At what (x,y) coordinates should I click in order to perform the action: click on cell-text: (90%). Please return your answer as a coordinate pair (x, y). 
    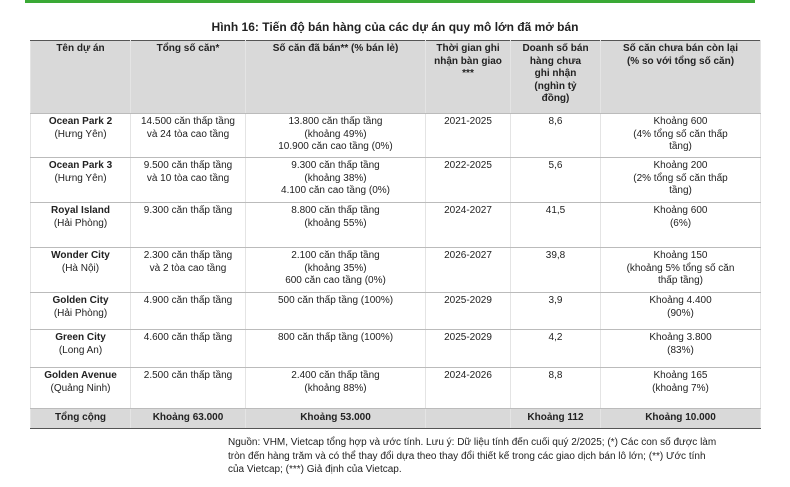
    Looking at the image, I should click on (680, 313).